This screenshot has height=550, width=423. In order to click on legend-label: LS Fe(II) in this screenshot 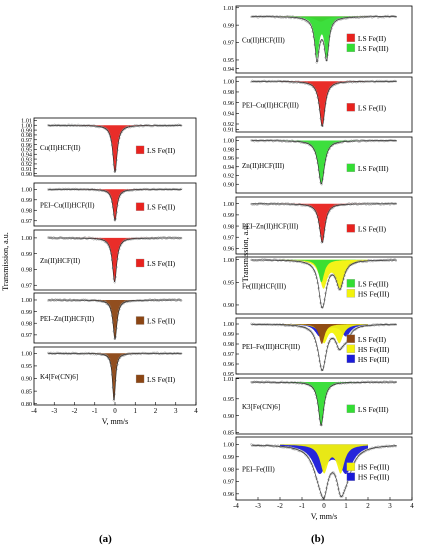, I will do `click(161, 379)`.